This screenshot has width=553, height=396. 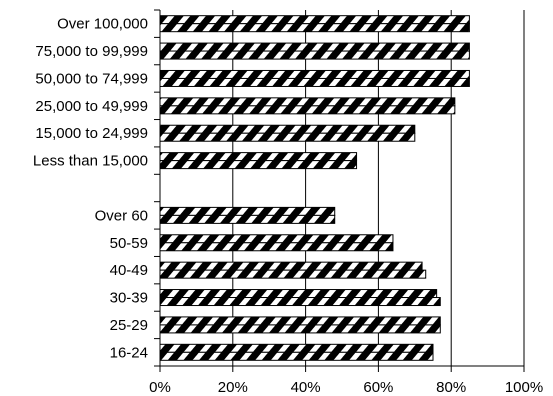 What do you see at coordinates (91, 78) in the screenshot?
I see `category-label-2: 50,000 to 74,999` at bounding box center [91, 78].